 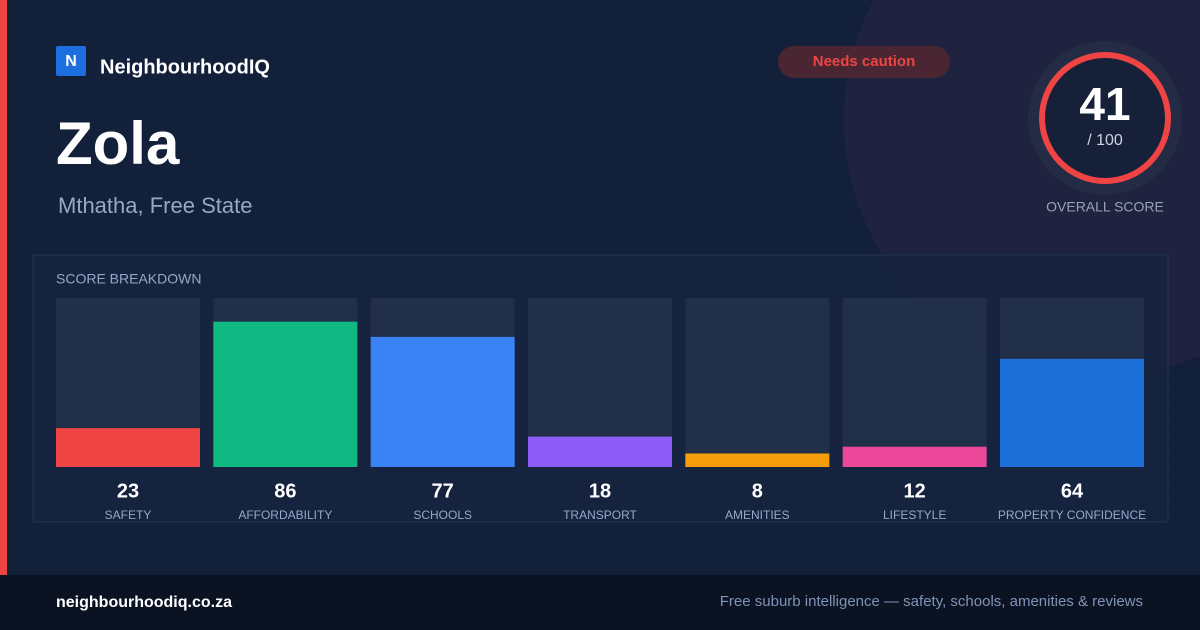 I want to click on category-label: TRANSPORT, so click(x=600, y=515).